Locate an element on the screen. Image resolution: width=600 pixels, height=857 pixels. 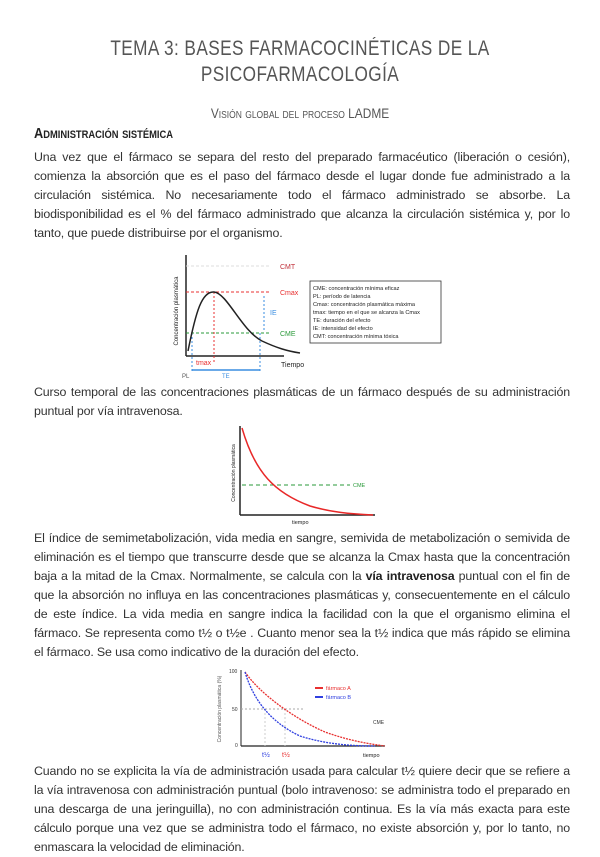
y-tick-50: 50 is located at coordinates (235, 710).